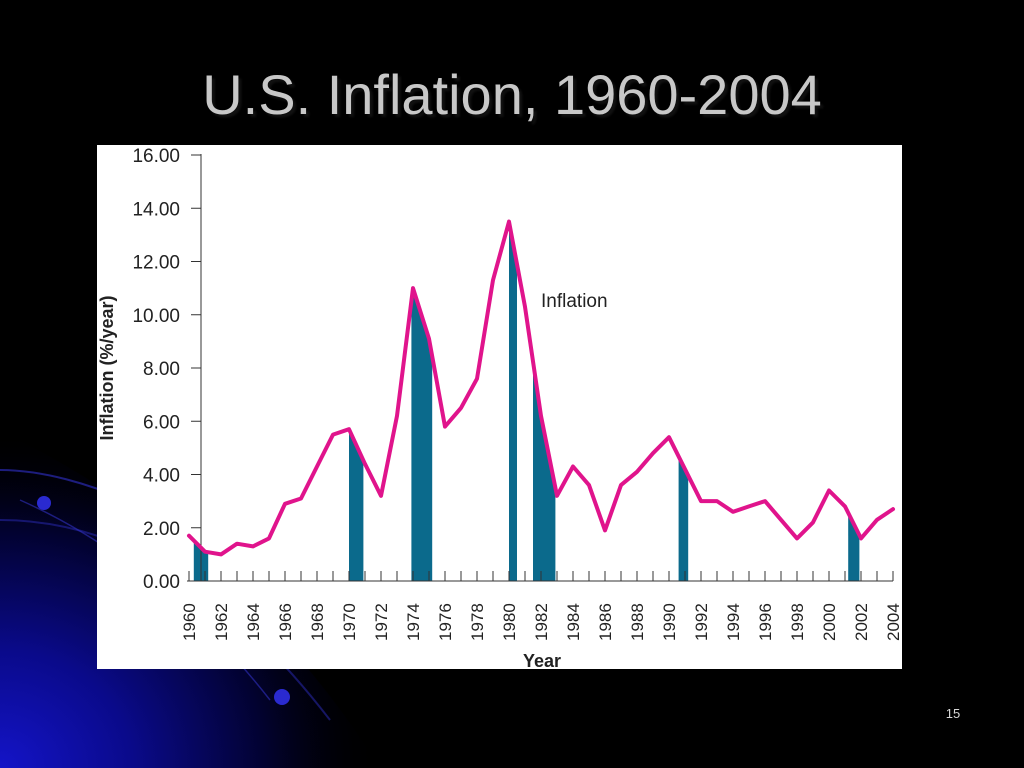  Describe the element at coordinates (317, 622) in the screenshot. I see `x-tick-label: 1968` at that location.